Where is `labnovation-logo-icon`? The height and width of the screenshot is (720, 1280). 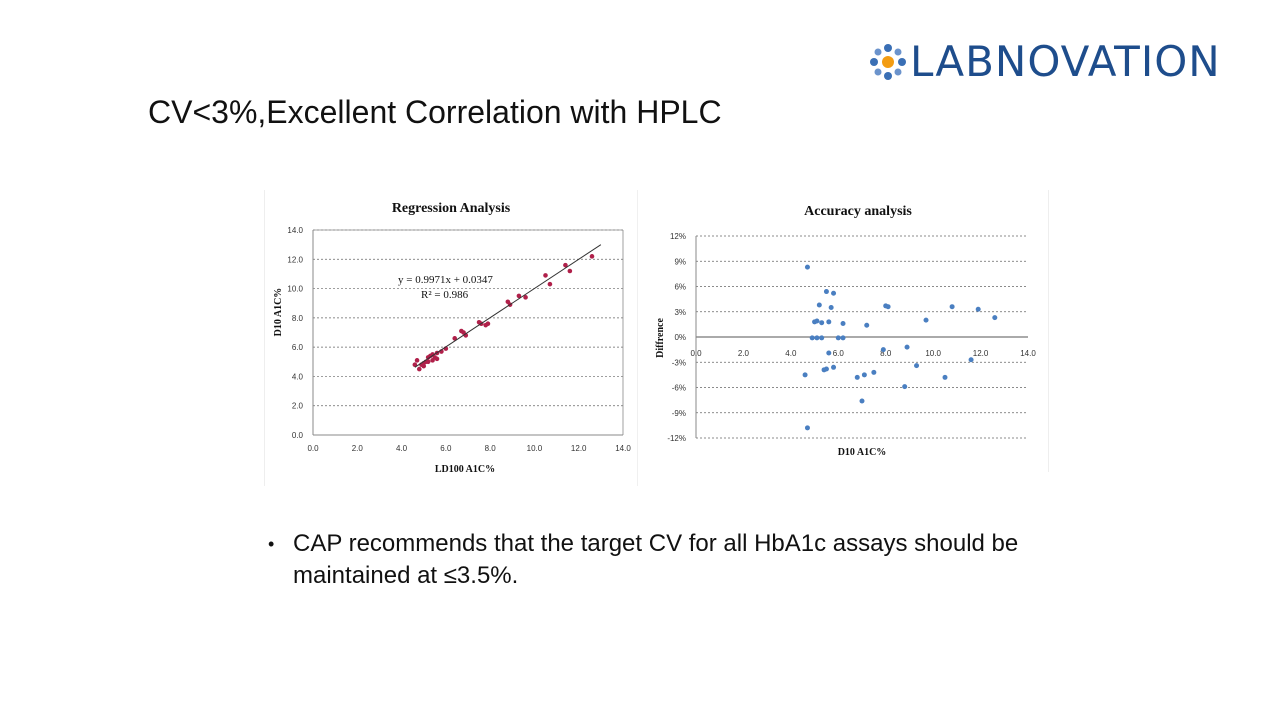
labnovation-logo-icon is located at coordinates (888, 62).